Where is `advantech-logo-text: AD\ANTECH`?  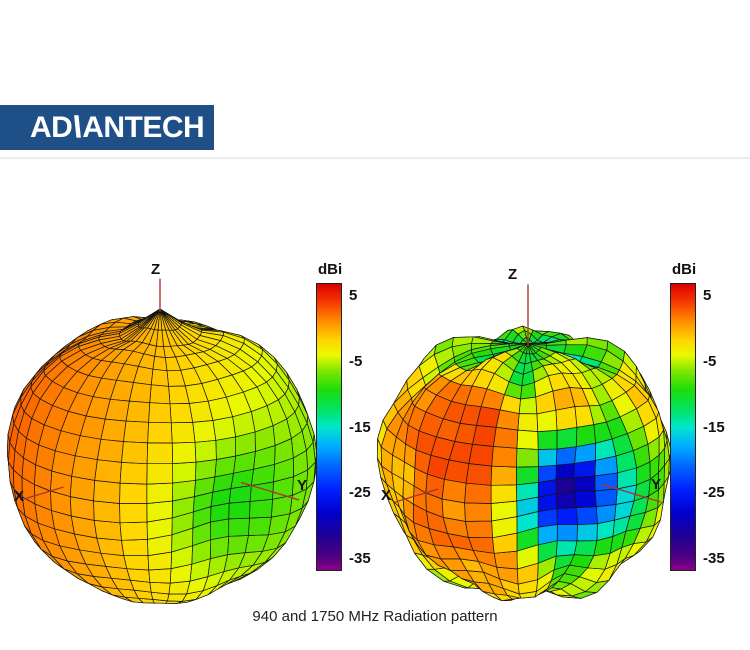 advantech-logo-text: AD\ANTECH is located at coordinates (117, 127).